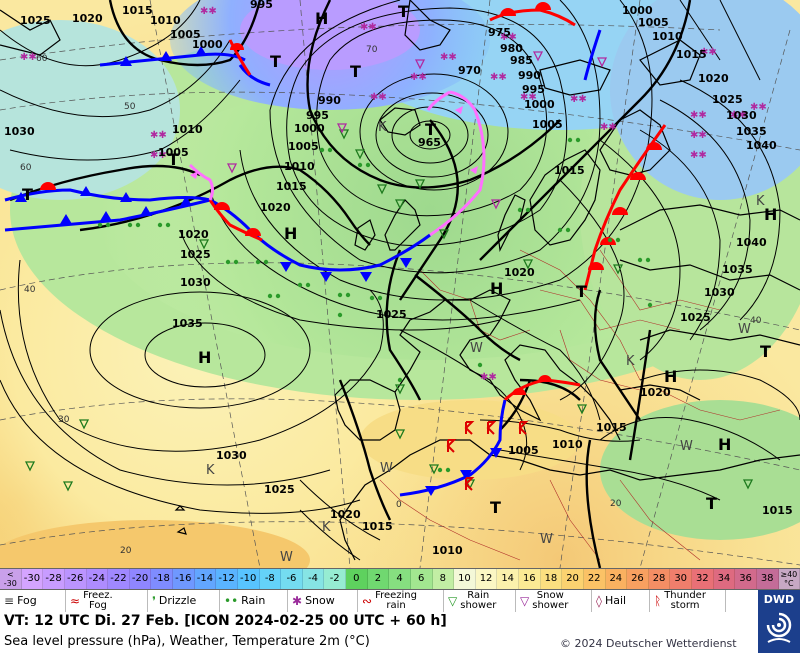  I want to click on temperature-scale-cell: -10, so click(248, 579).